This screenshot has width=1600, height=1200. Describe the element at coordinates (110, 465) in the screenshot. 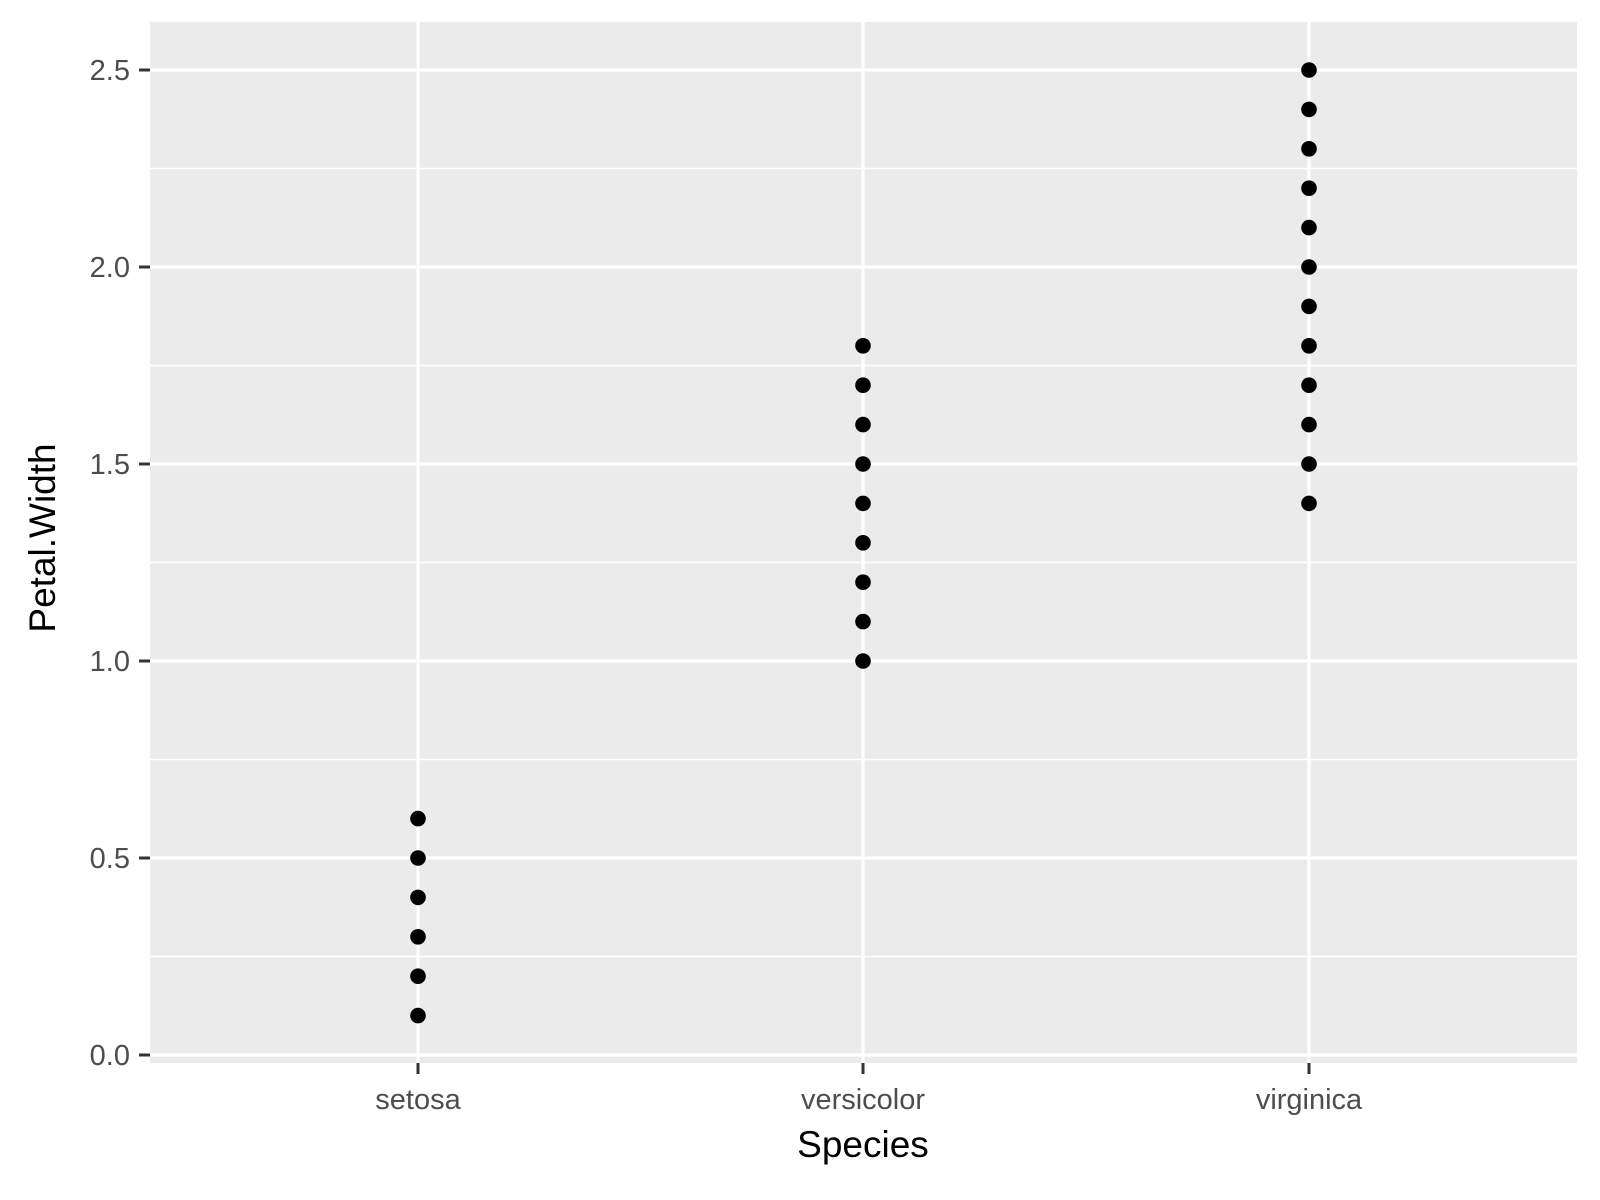

I see `y-tick-label: 1.5` at that location.